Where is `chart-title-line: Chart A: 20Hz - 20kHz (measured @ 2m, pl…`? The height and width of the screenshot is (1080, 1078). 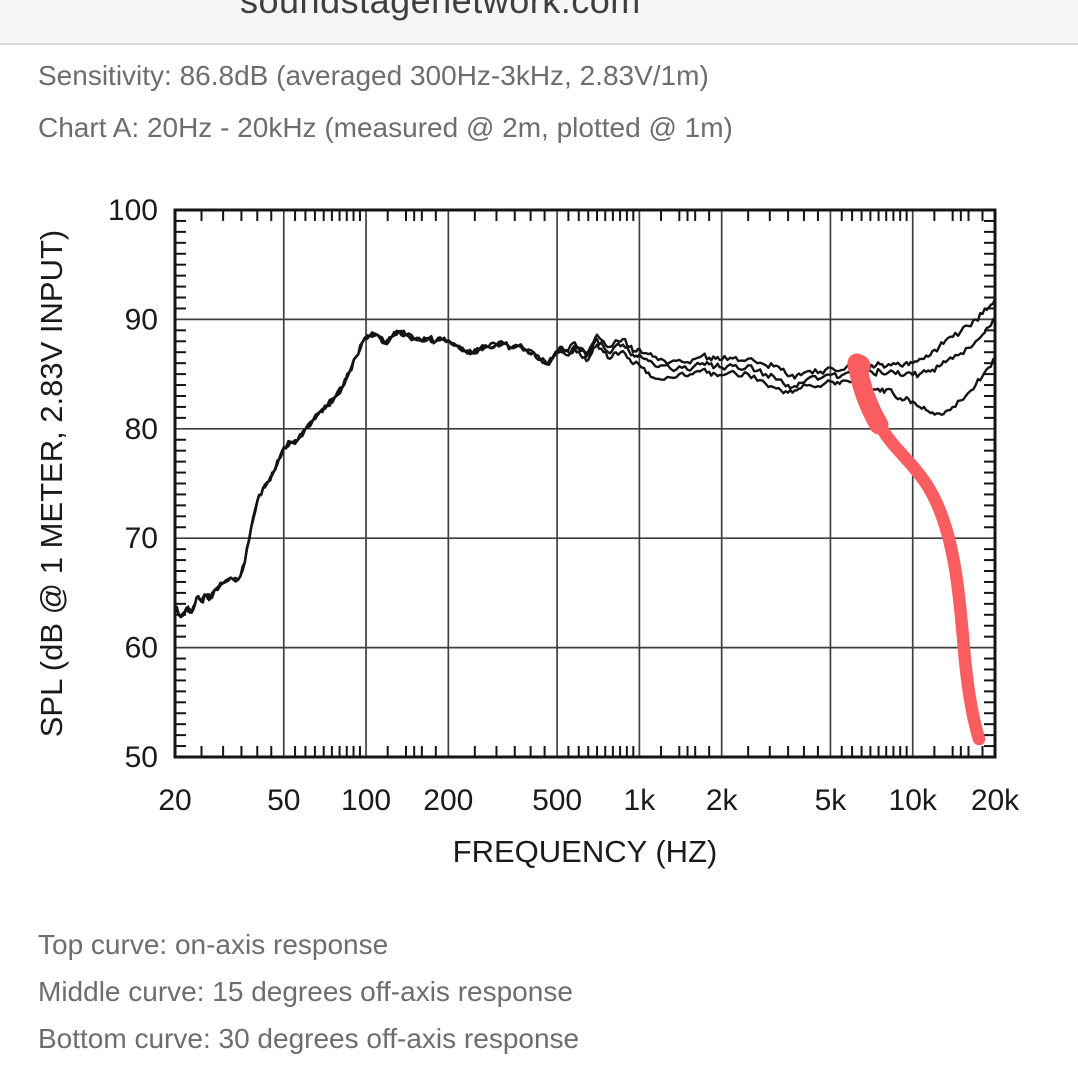
chart-title-line: Chart A: 20Hz - 20kHz (measured @ 2m, pl… is located at coordinates (385, 127).